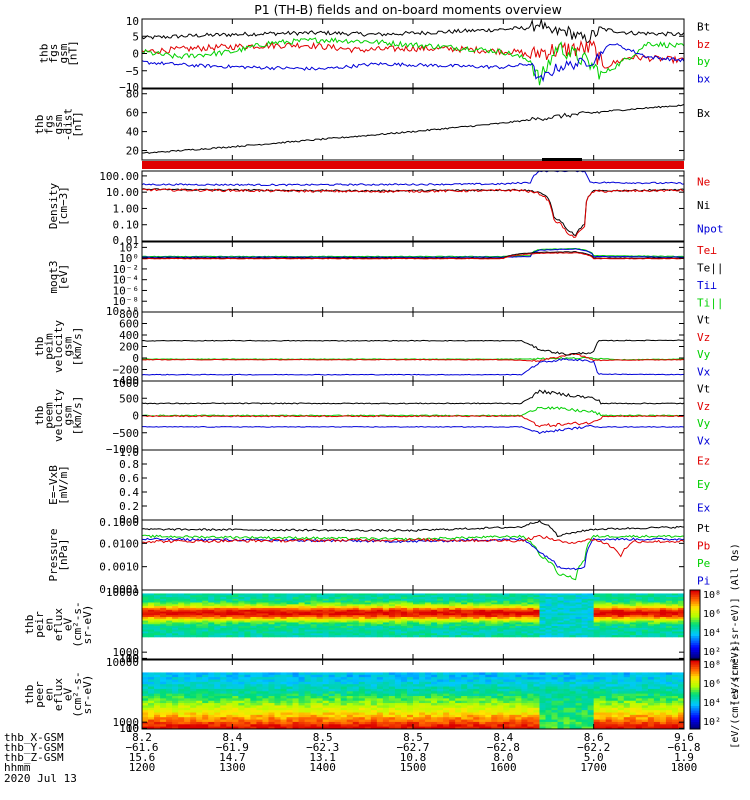 This screenshot has width=750, height=800. Describe the element at coordinates (695, 617) in the screenshot. I see `colorbar-swatch` at that location.